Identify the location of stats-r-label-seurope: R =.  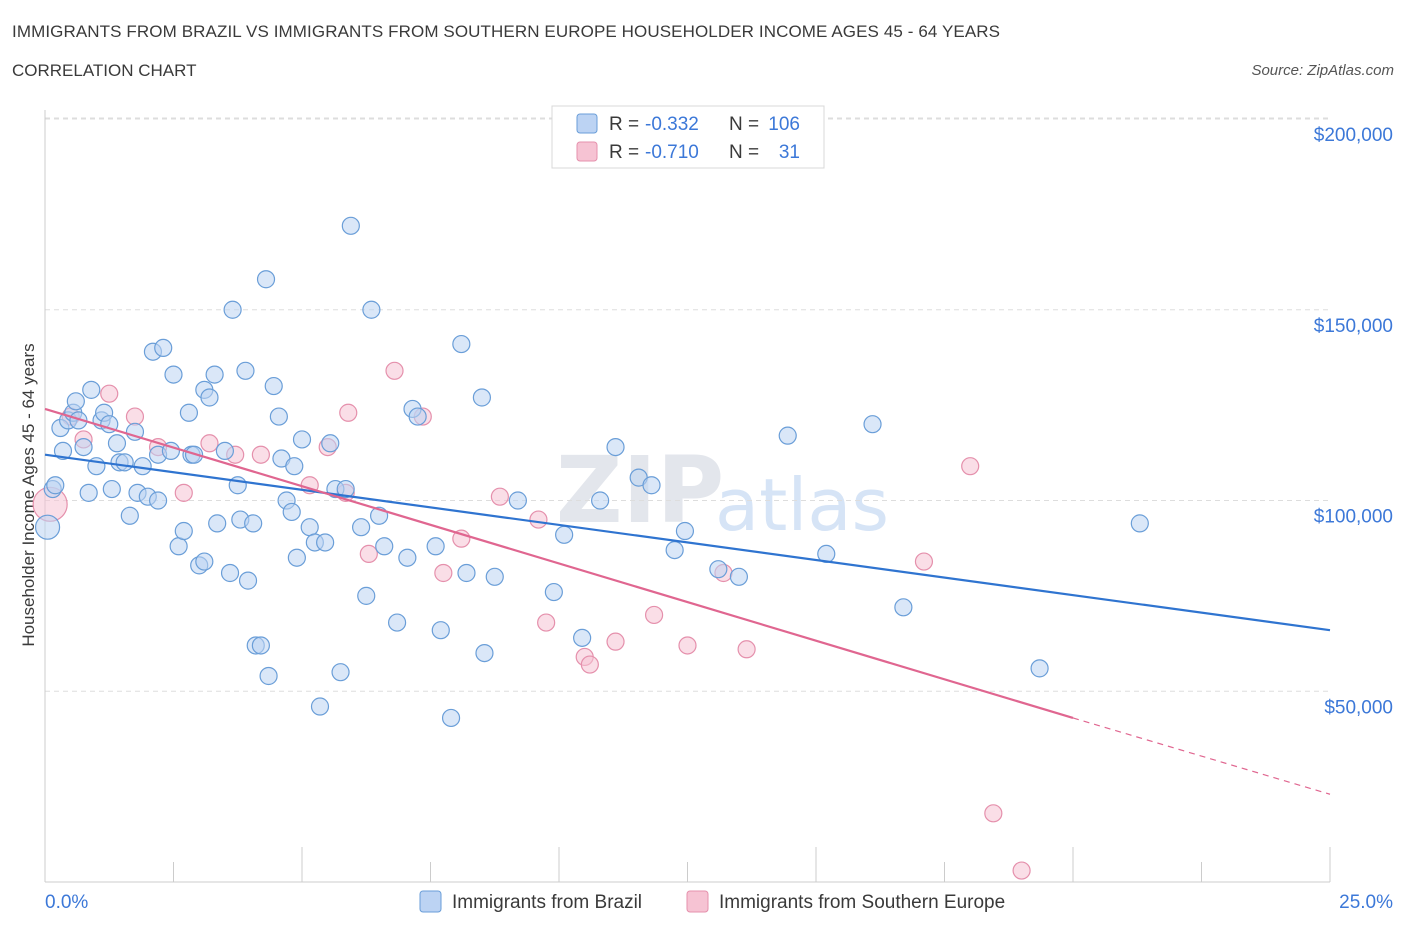
(624, 152).